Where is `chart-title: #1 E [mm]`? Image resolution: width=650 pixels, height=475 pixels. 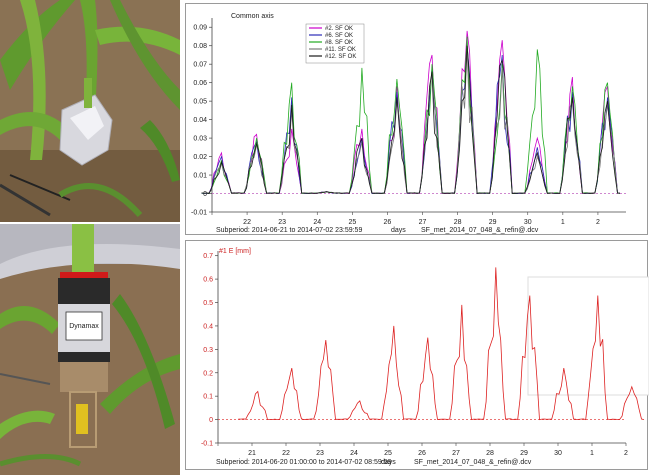 chart-title: #1 E [mm] is located at coordinates (235, 251).